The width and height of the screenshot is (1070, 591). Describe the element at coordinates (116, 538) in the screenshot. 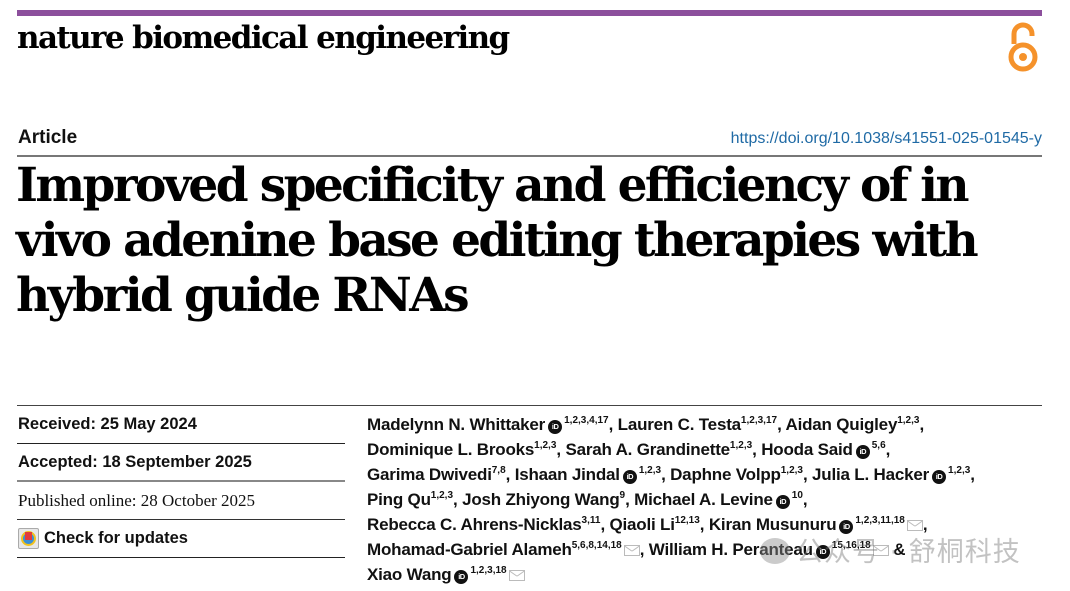

I see `check-updates-label: Check for updates` at that location.